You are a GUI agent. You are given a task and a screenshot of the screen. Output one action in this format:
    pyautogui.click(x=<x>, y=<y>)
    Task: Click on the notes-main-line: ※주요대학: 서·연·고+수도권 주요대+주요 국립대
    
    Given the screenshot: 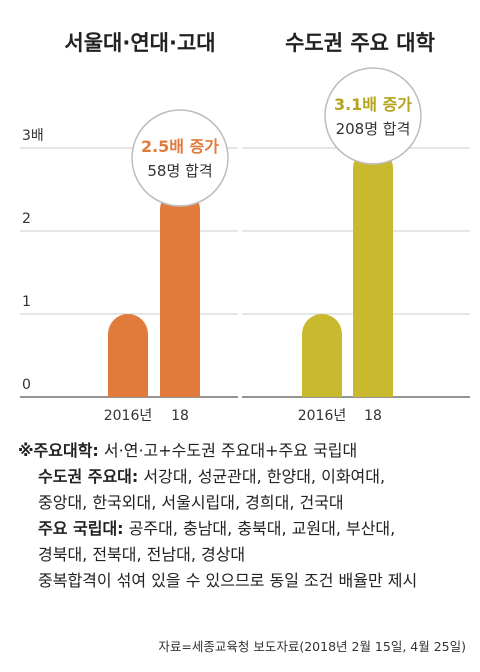 What is the action you would take?
    pyautogui.click(x=243, y=451)
    